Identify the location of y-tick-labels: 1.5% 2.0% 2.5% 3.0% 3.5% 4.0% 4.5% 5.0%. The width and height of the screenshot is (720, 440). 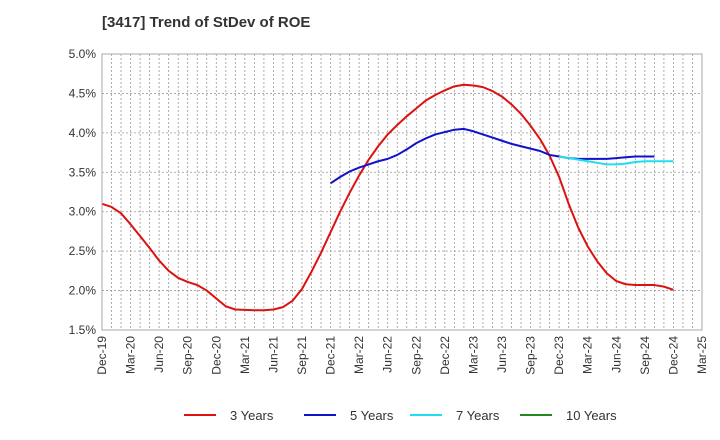
(83, 192).